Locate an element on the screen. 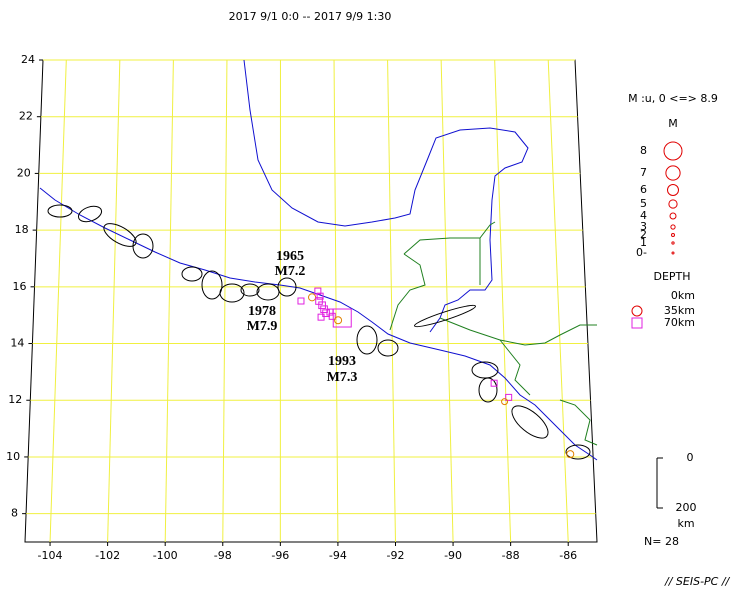 This screenshot has width=751, height=593. lon-label: -96 is located at coordinates (280, 555).